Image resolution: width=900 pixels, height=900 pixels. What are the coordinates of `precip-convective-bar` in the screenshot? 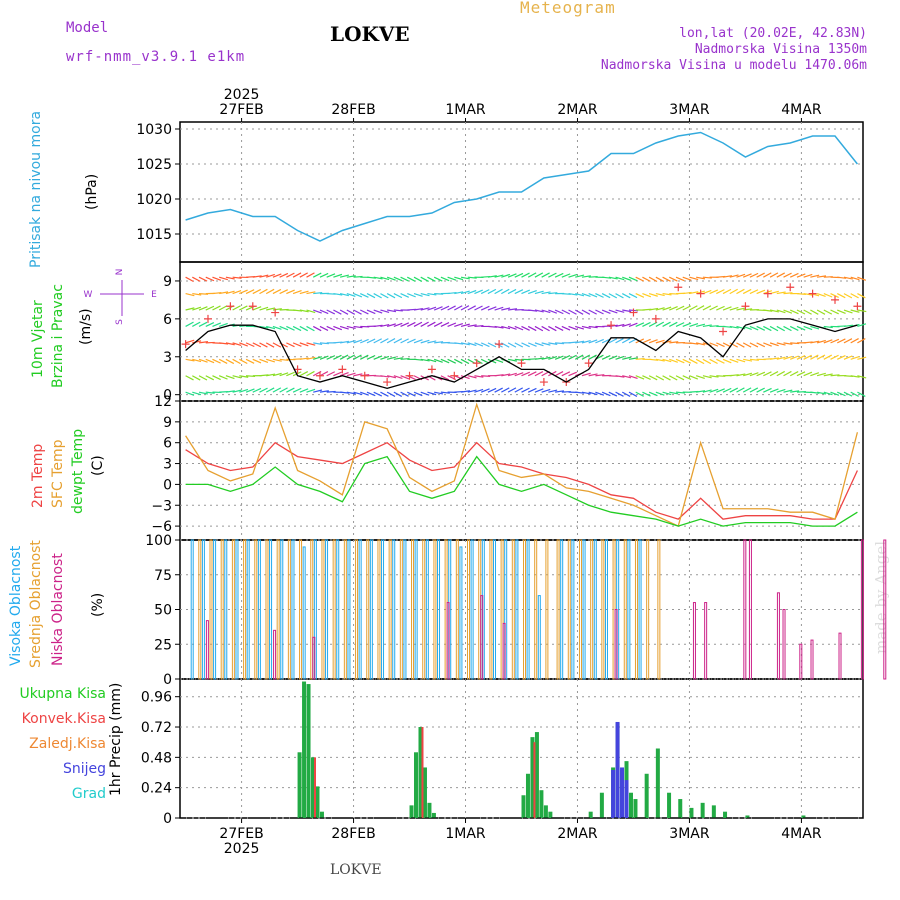 It's located at (534, 780).